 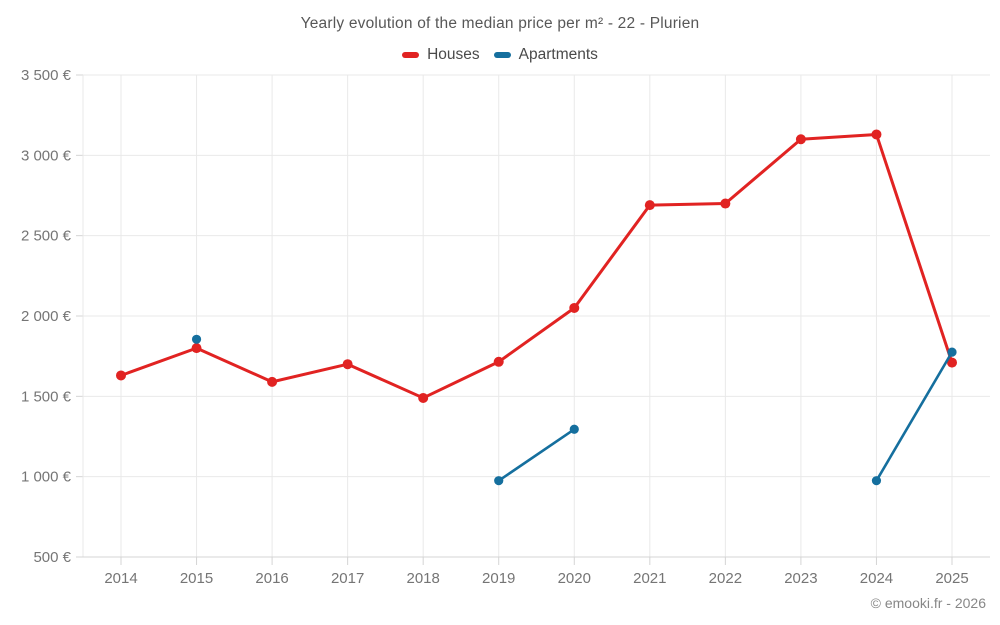 I want to click on x-tick-label-2014: 2014, so click(x=120, y=578).